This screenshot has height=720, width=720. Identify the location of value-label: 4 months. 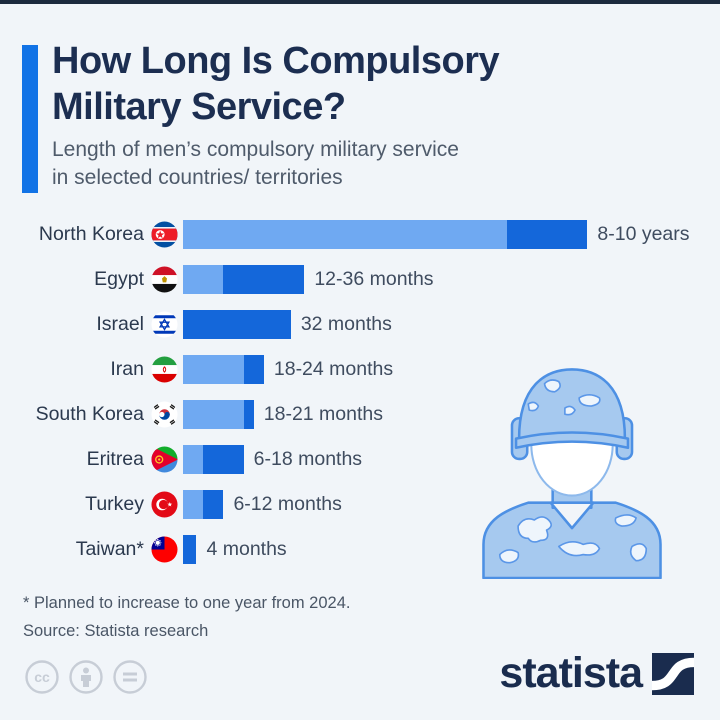
(246, 549).